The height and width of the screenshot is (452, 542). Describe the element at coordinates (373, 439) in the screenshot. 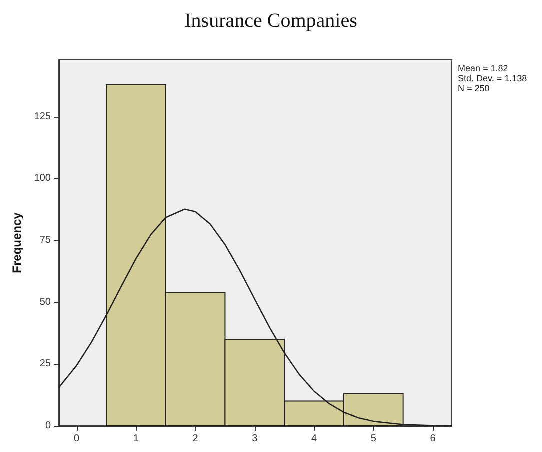

I see `x-tick-label: 5` at that location.